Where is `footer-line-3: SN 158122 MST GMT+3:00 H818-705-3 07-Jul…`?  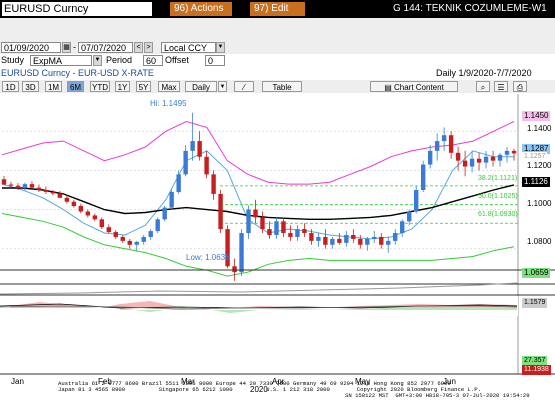 footer-line-3: SN 158122 MST GMT+3:00 H818-705-3 07-Jul… is located at coordinates (437, 395).